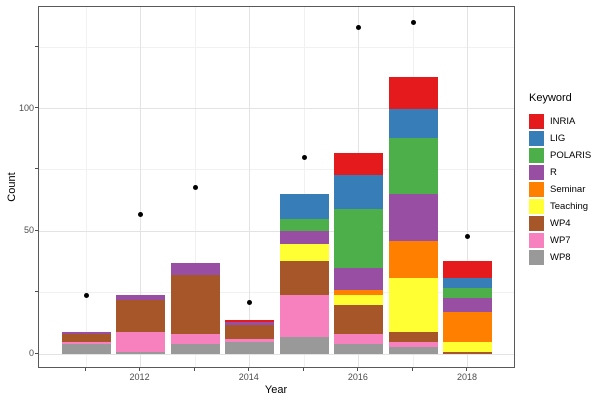  I want to click on legend-item-label: Teaching, so click(569, 206).